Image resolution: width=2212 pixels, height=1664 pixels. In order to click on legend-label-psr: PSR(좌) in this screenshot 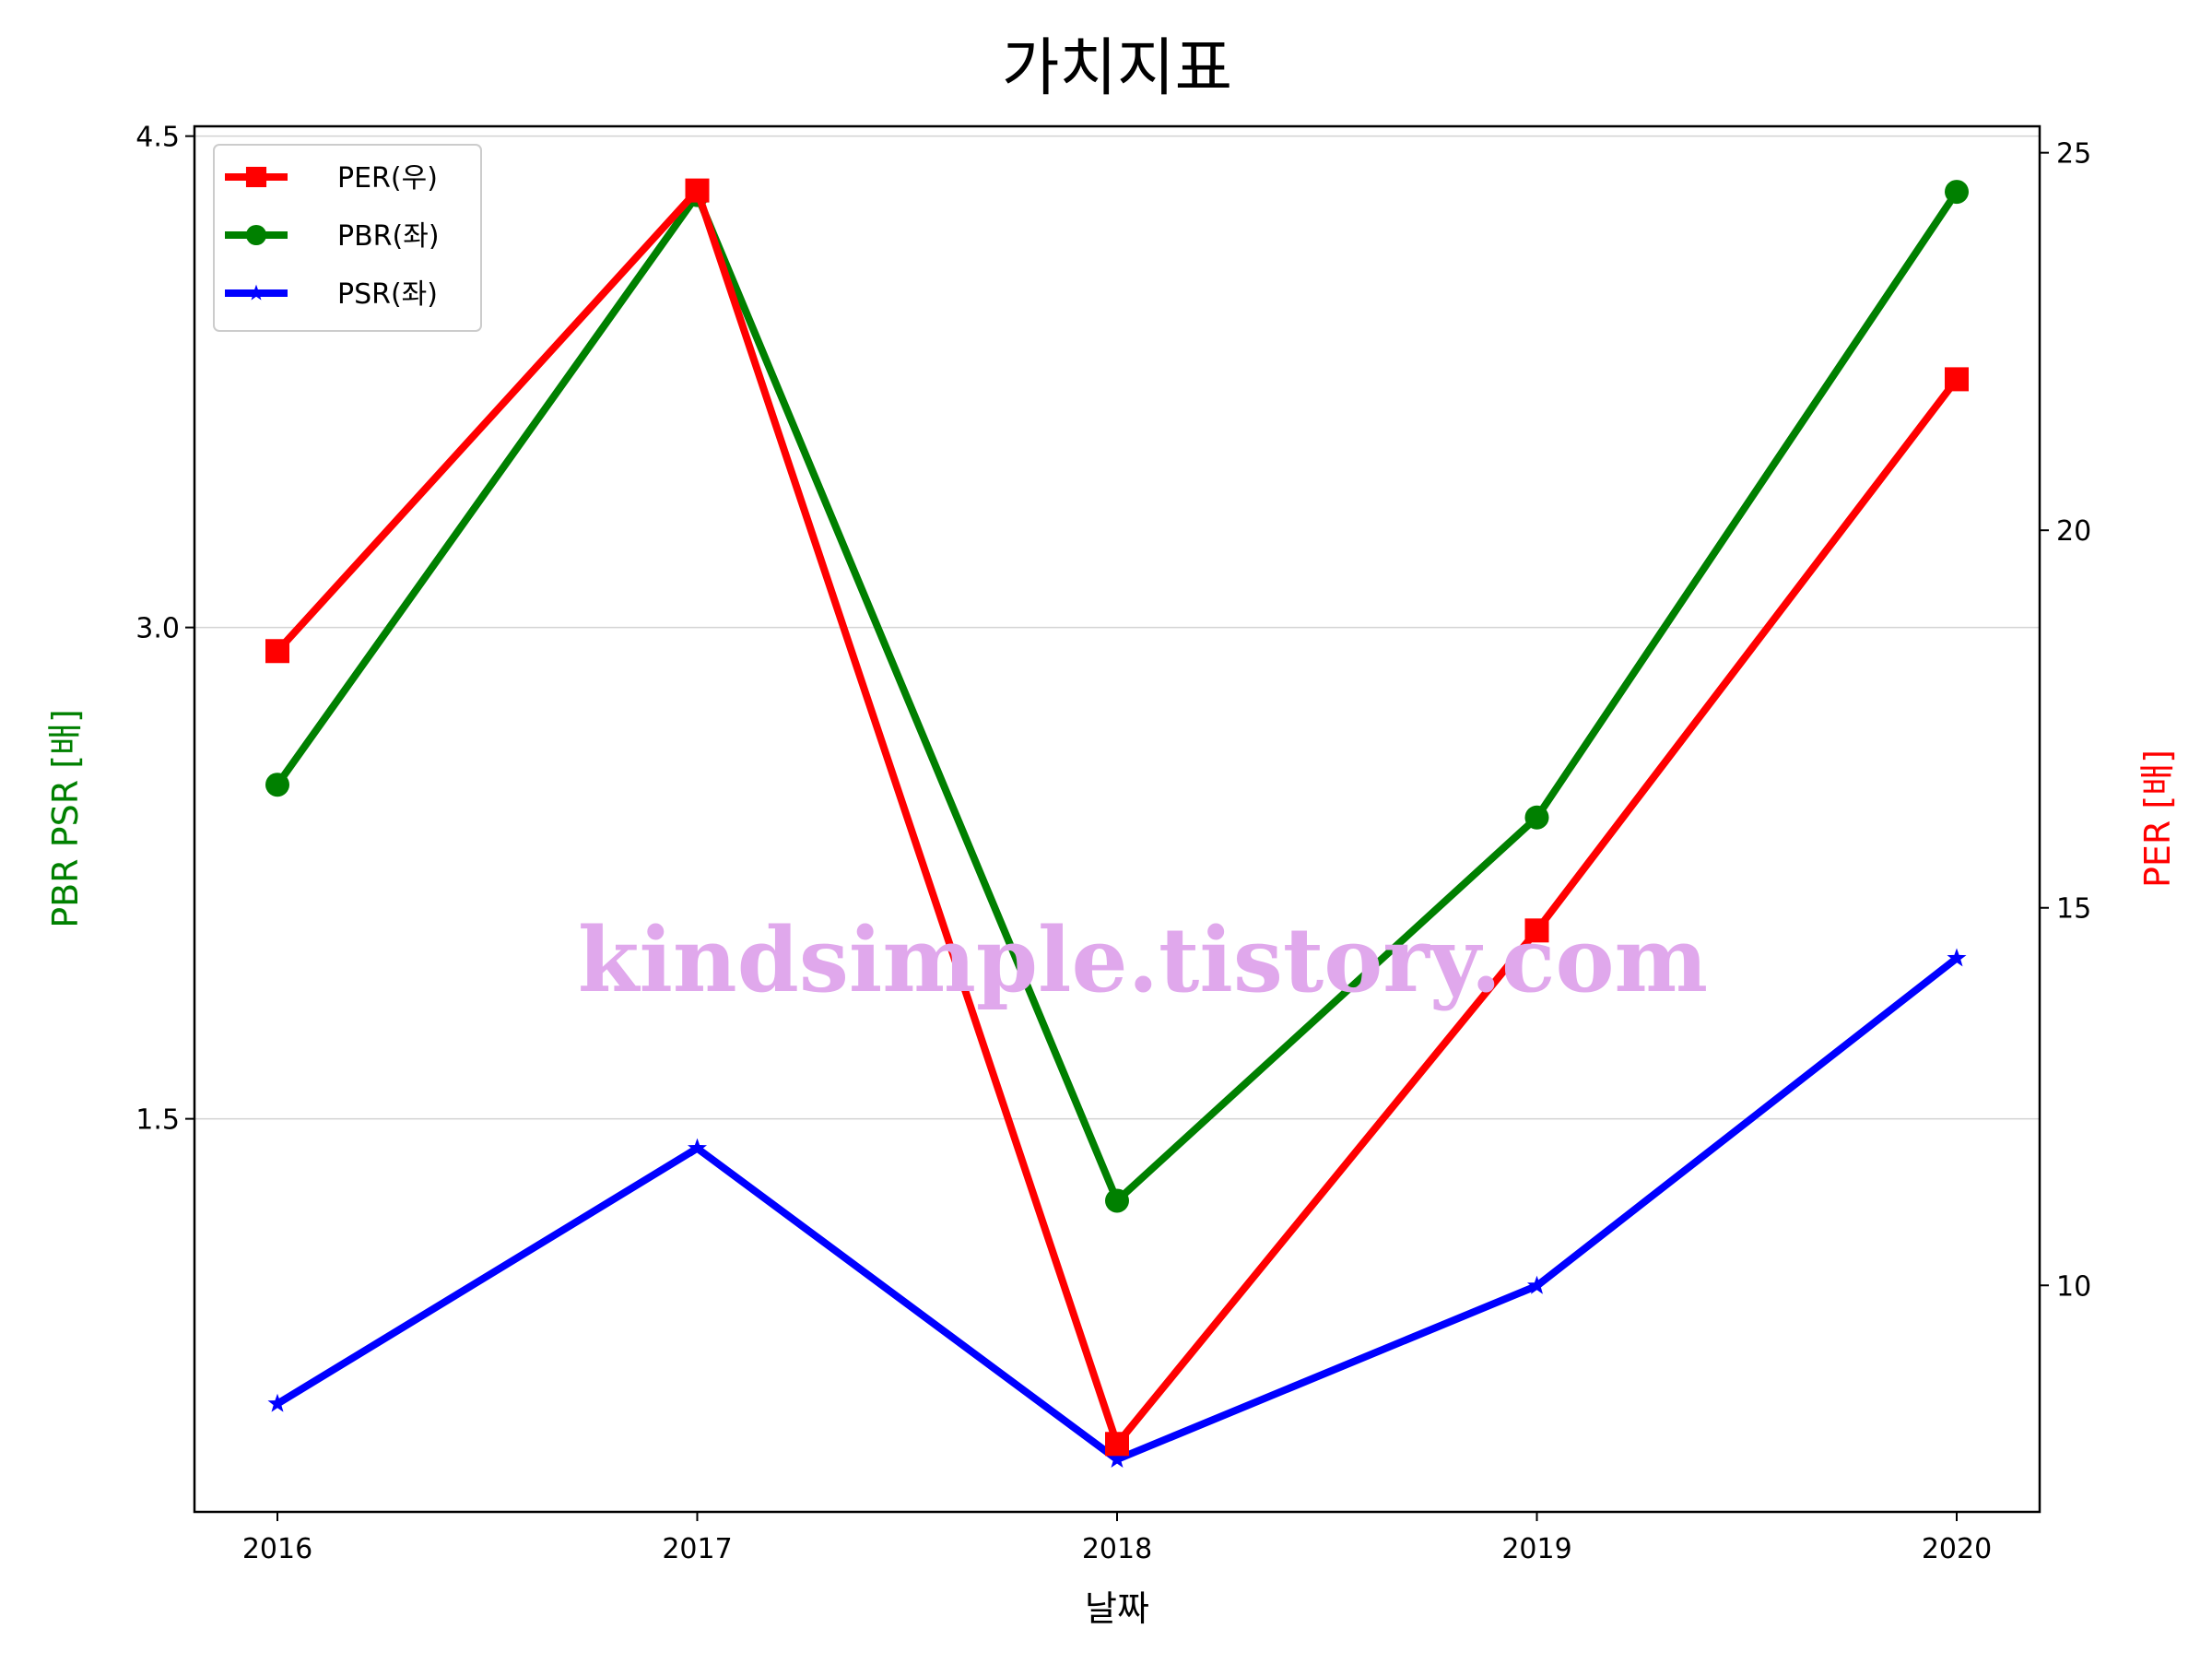, I will do `click(387, 294)`.